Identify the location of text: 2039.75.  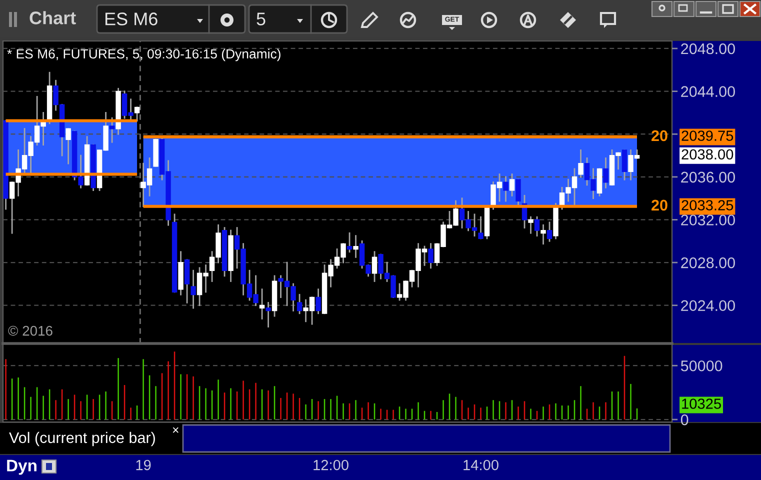
(708, 135).